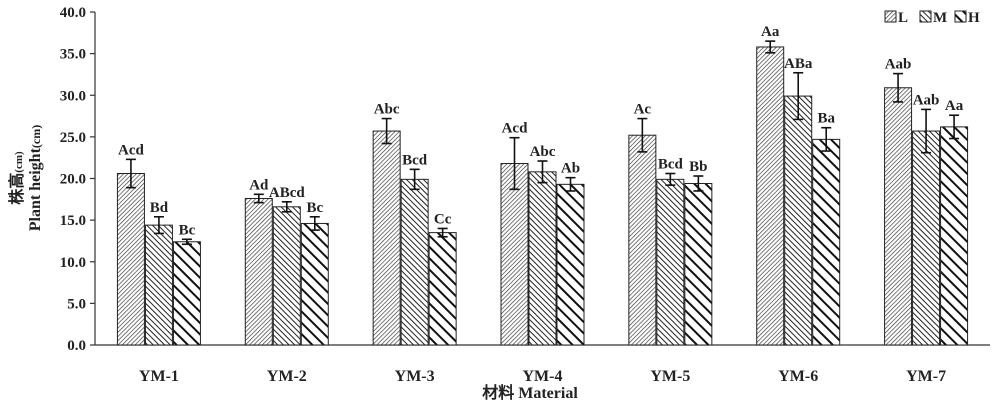  I want to click on legend-label-M: M, so click(940, 18).